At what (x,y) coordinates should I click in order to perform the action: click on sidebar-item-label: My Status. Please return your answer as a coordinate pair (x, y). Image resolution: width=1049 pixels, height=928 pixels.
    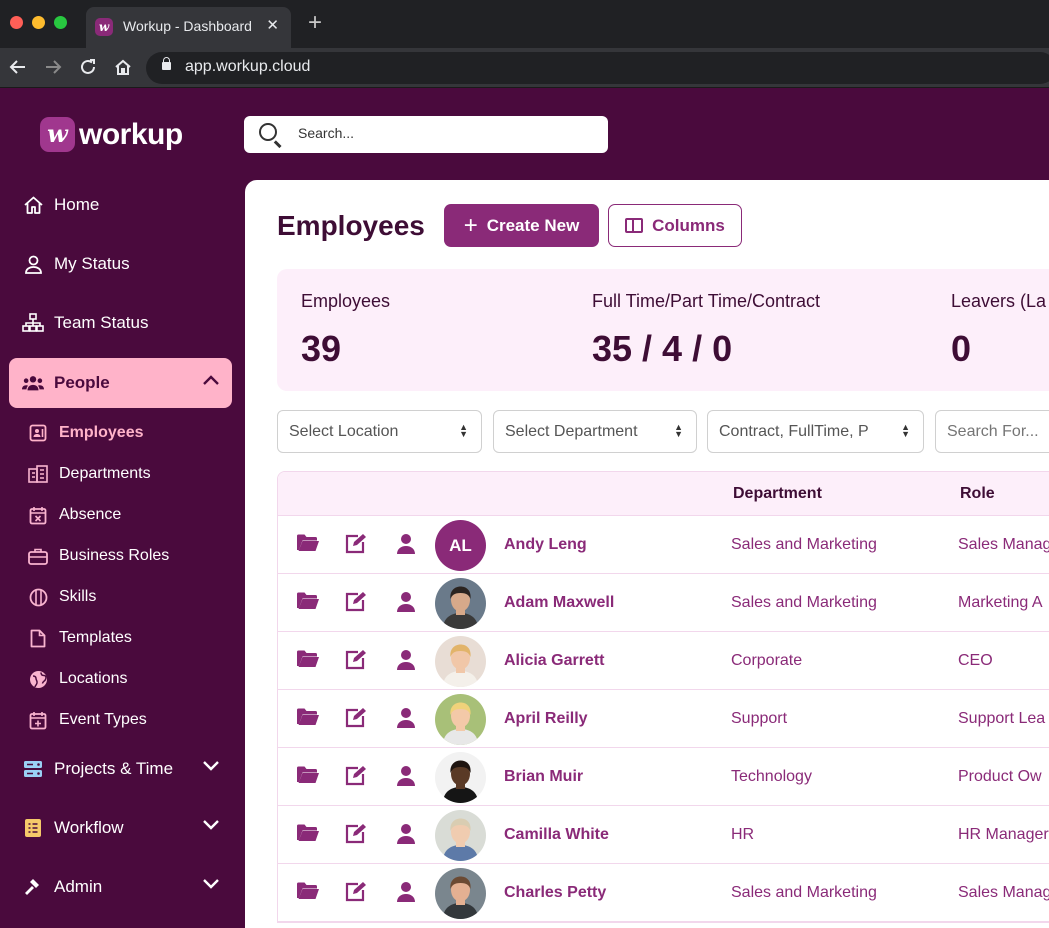
    Looking at the image, I should click on (92, 263).